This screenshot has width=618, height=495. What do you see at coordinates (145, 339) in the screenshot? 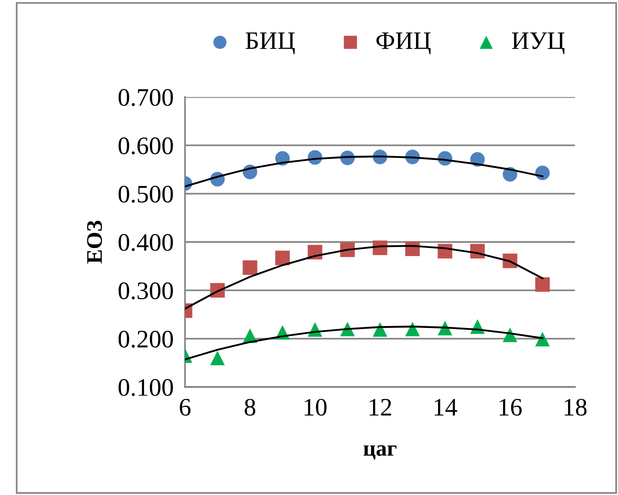
I see `y-tick-label: 0.200` at bounding box center [145, 339].